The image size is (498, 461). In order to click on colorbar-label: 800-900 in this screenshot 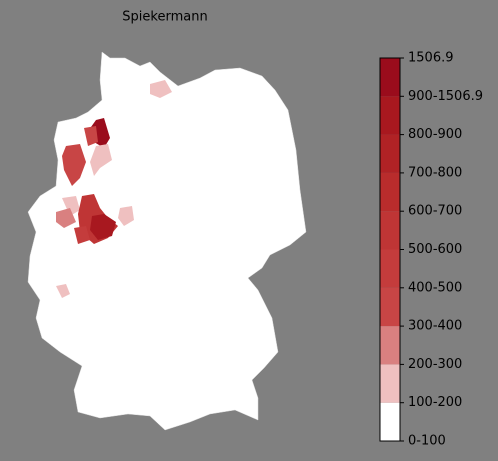, I will do `click(435, 134)`.